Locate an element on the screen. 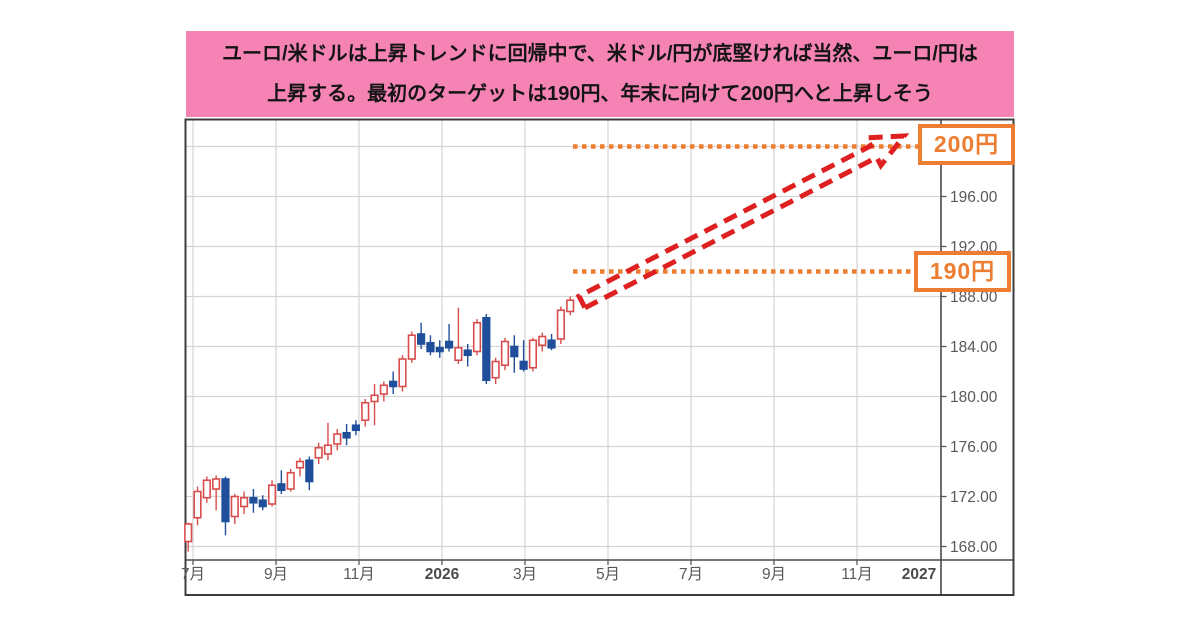  time-tick-label: 2027 is located at coordinates (919, 574).